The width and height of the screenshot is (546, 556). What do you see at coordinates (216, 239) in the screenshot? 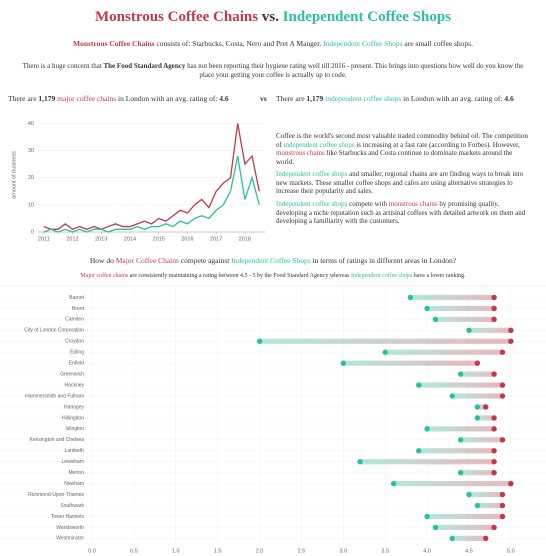
I see `x-tick-label: 2017` at bounding box center [216, 239].